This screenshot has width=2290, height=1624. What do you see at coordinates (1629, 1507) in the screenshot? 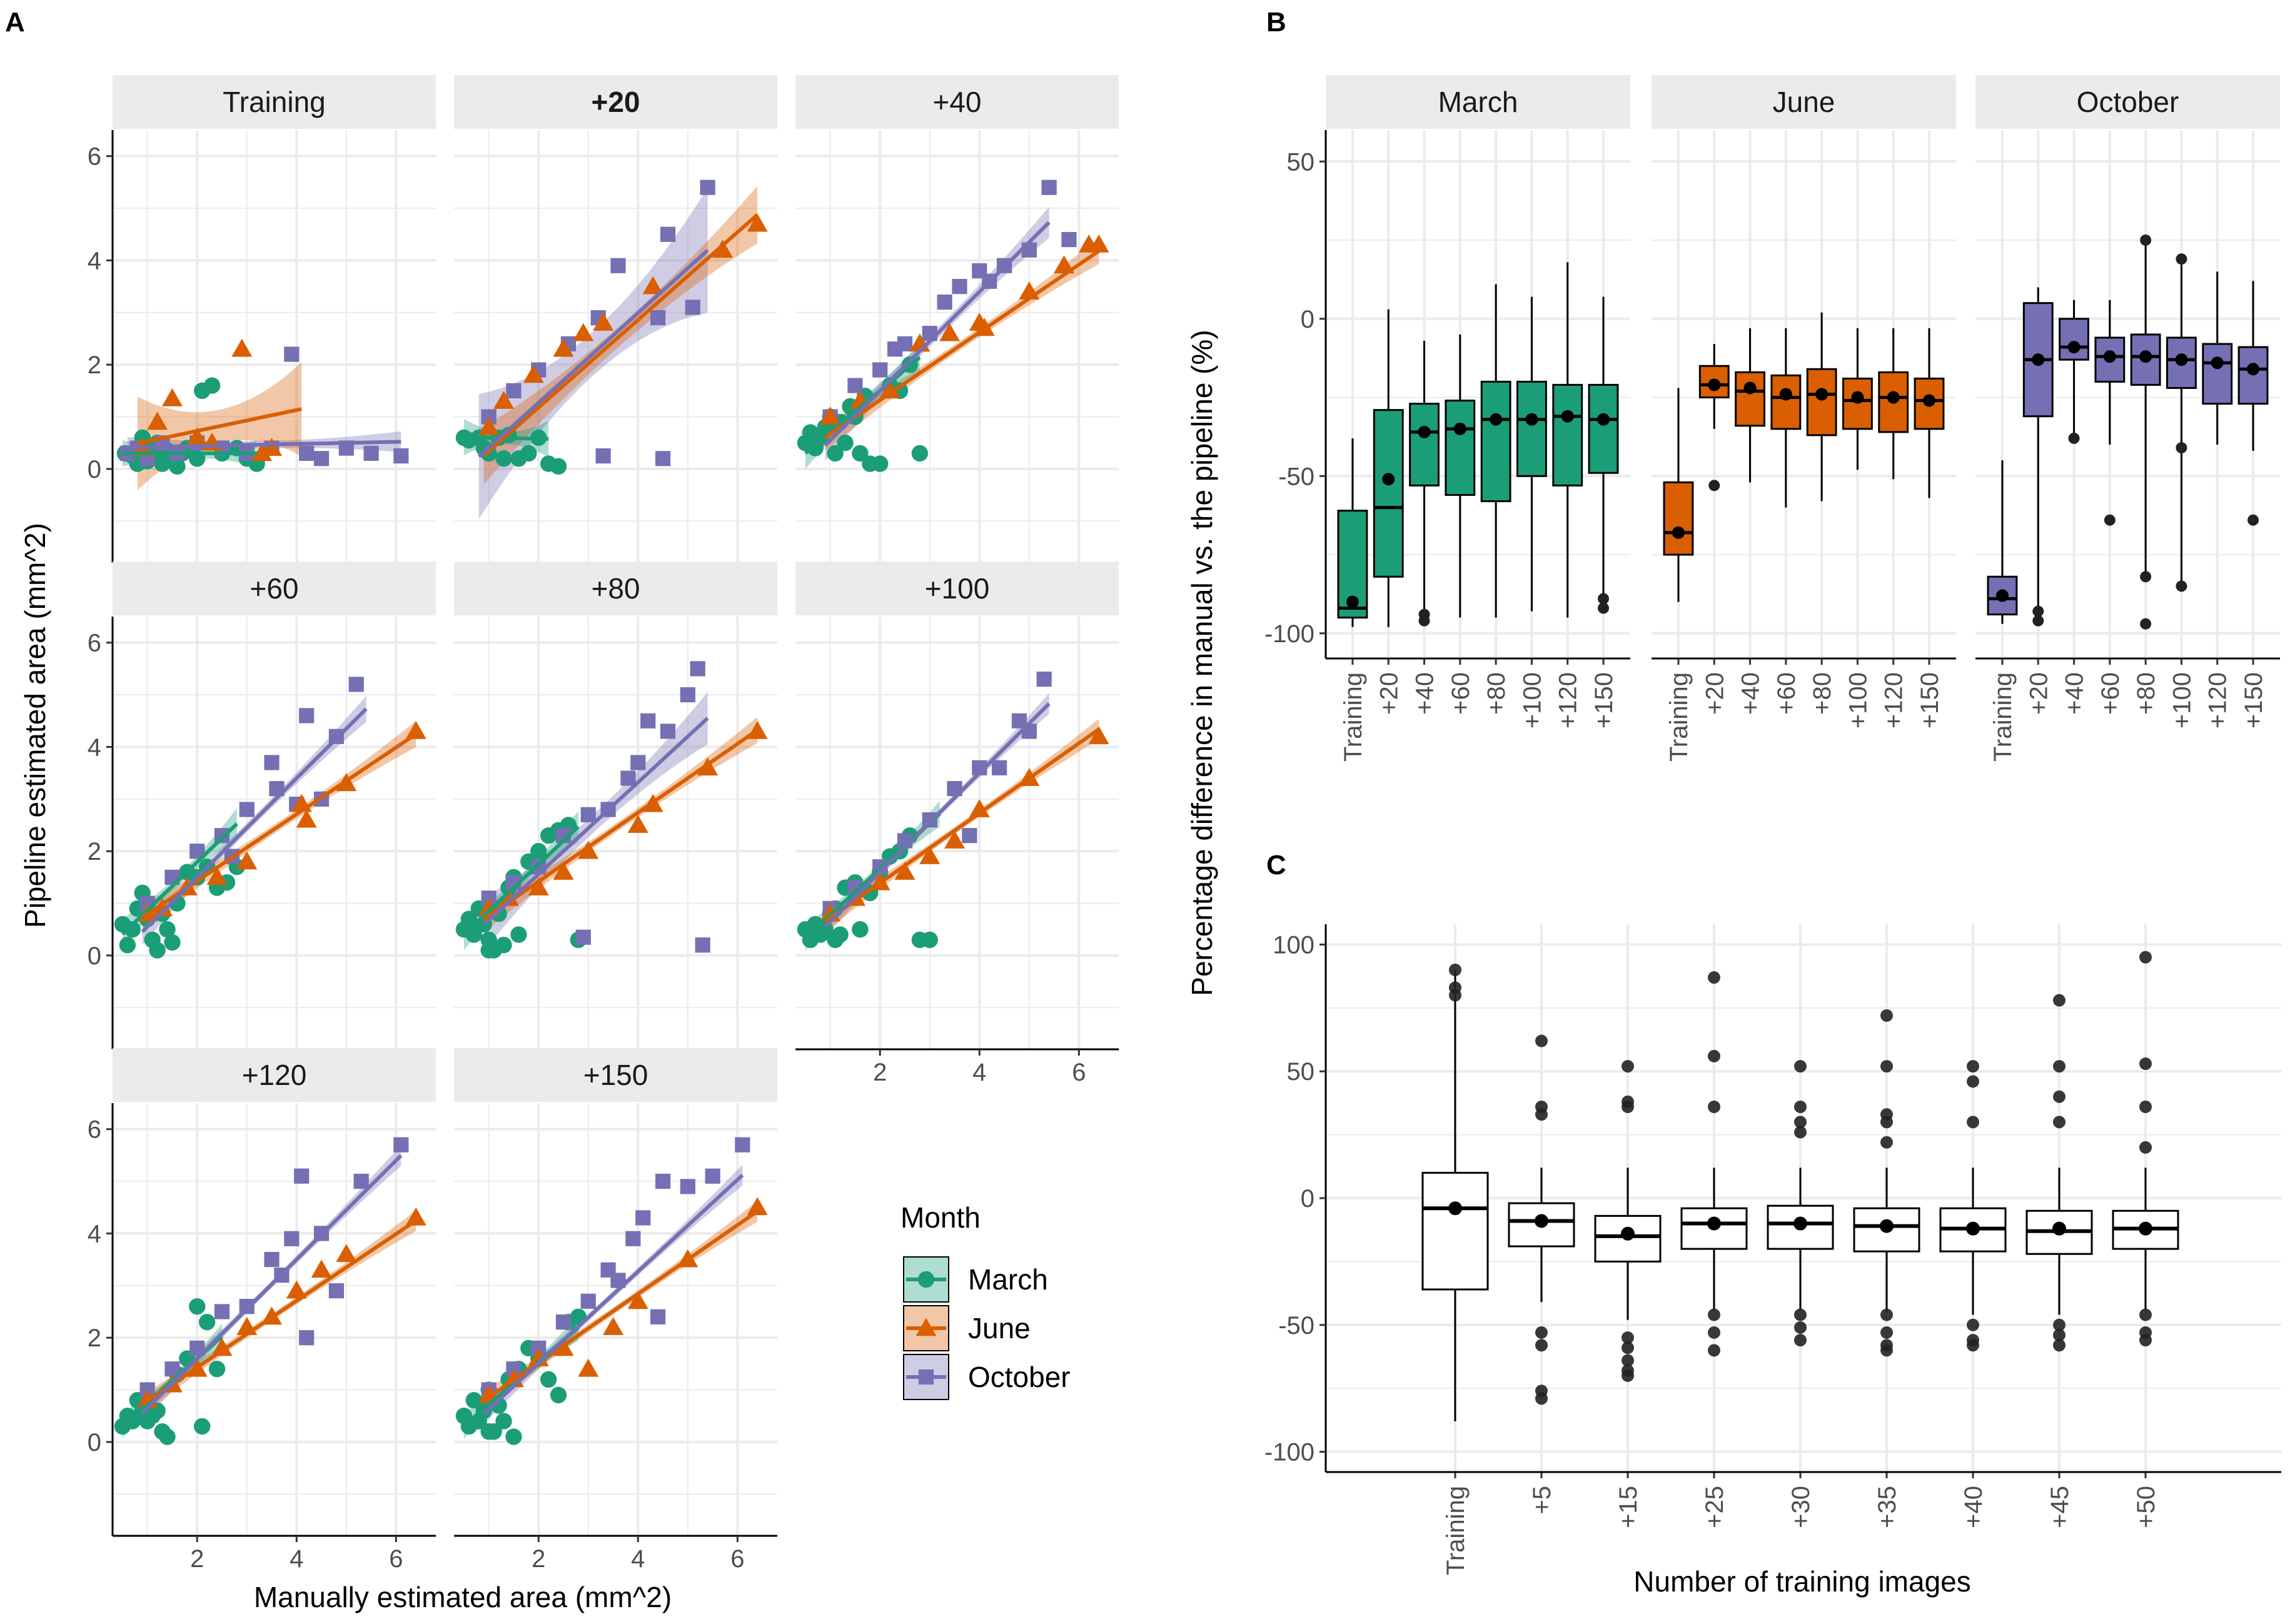
I see `x-tick-label: +15` at bounding box center [1629, 1507].